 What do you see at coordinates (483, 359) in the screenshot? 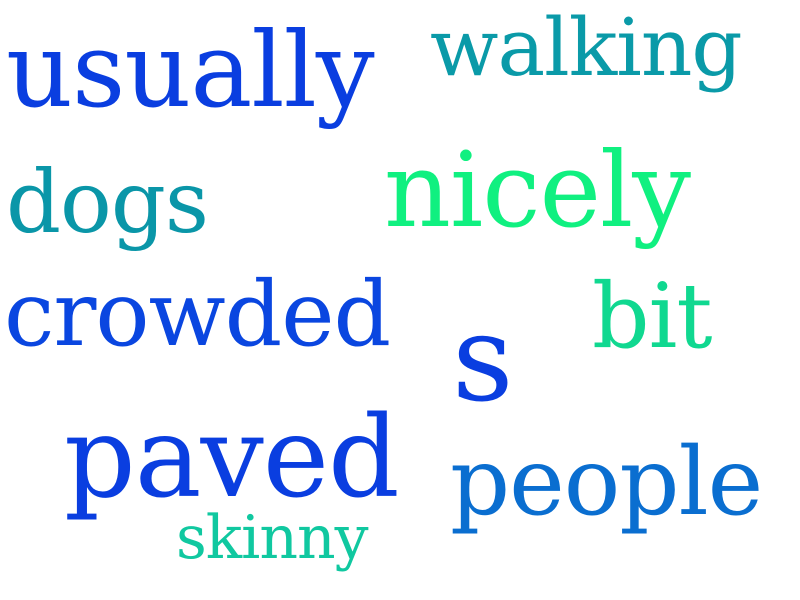
I see `word-s: s` at bounding box center [483, 359].